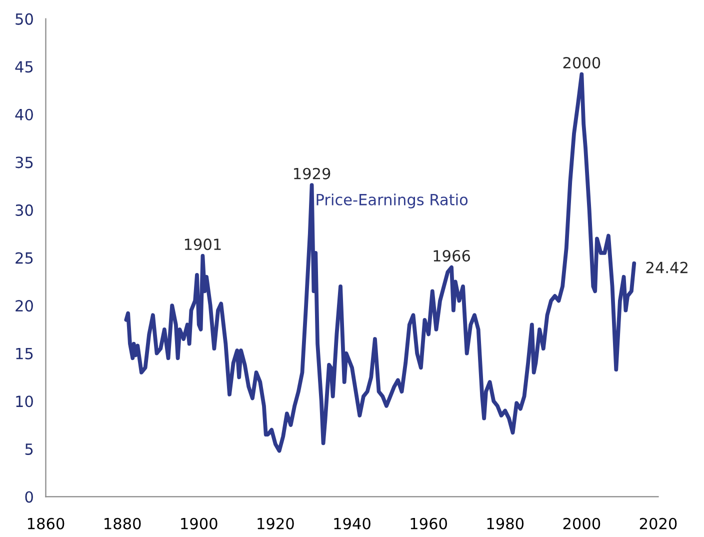  What do you see at coordinates (24, 114) in the screenshot?
I see `y-tick-label: 40` at bounding box center [24, 114].